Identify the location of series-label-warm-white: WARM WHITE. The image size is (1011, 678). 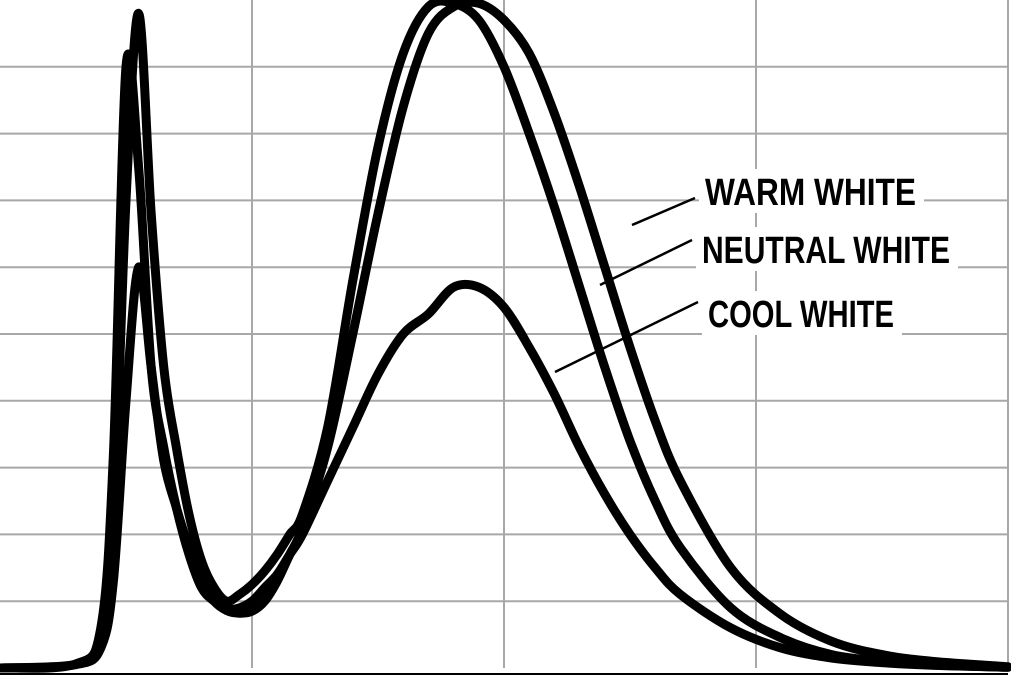
(810, 193).